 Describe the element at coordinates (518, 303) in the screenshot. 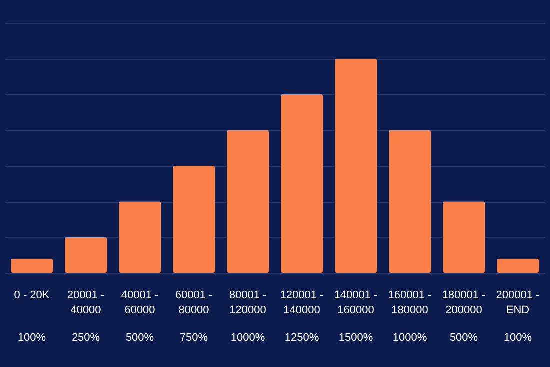

I see `x-tick-label: 200001 - END` at that location.